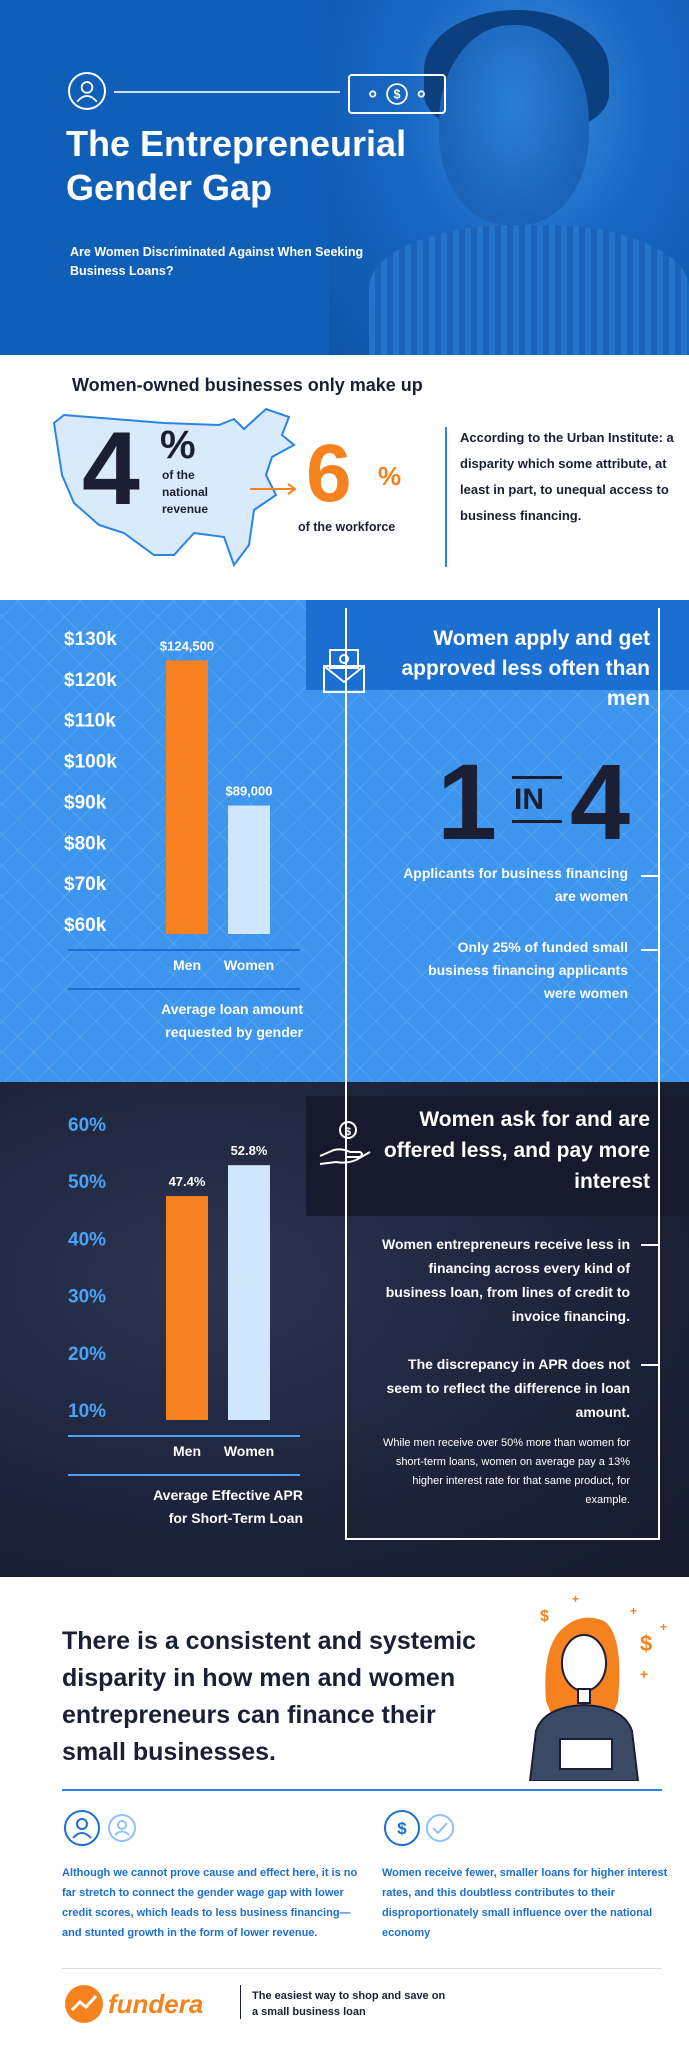 This screenshot has height=2048, width=689. What do you see at coordinates (185, 492) in the screenshot?
I see `revenue-label: of the national revenue` at bounding box center [185, 492].